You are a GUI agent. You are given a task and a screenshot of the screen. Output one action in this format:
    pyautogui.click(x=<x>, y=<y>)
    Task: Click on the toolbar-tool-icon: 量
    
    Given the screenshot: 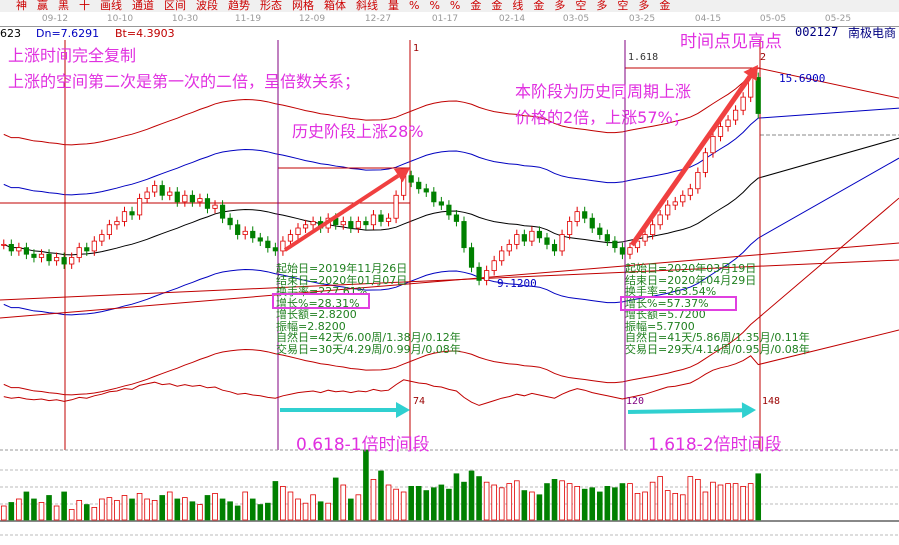 What is the action you would take?
    pyautogui.click(x=393, y=6)
    